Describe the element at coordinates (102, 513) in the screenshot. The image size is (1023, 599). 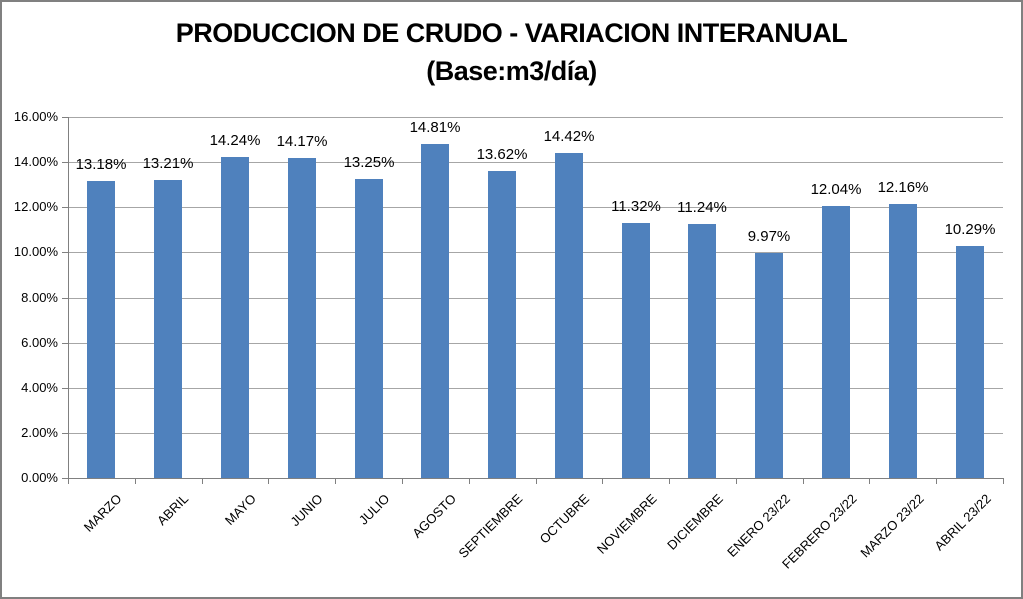
I see `x-axis-category-label: MARZO` at that location.